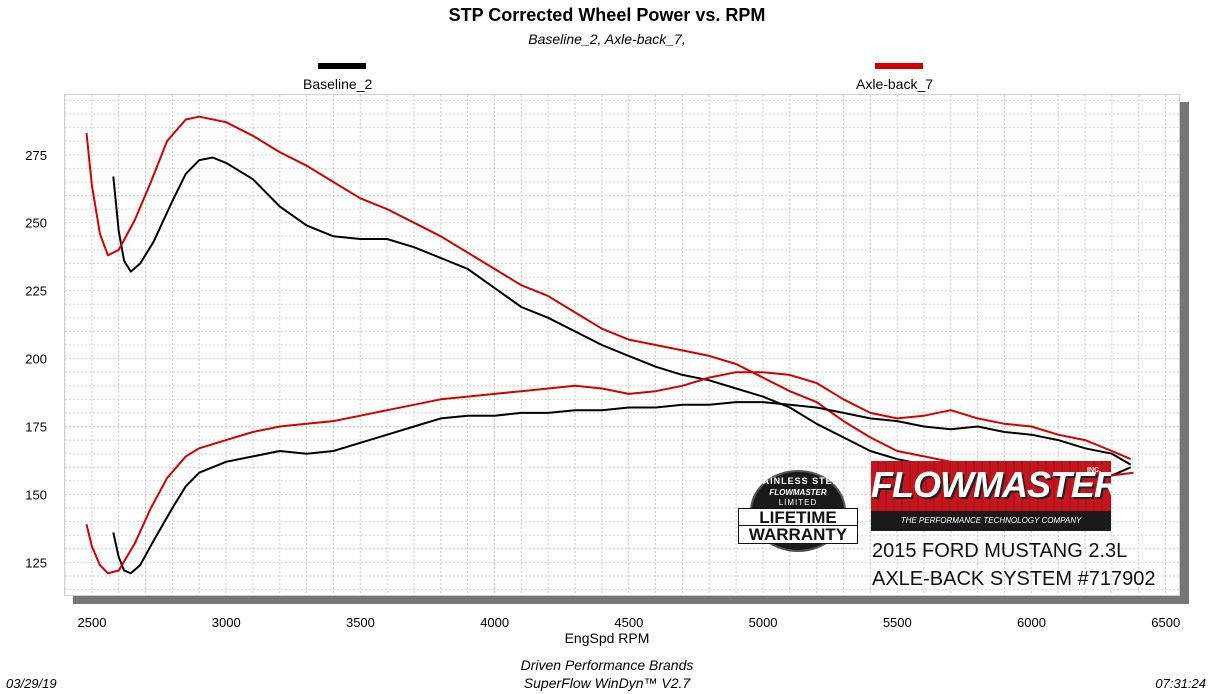  I want to click on chart-subtitle: Baseline_2, Axle-back_7,, so click(607, 39).